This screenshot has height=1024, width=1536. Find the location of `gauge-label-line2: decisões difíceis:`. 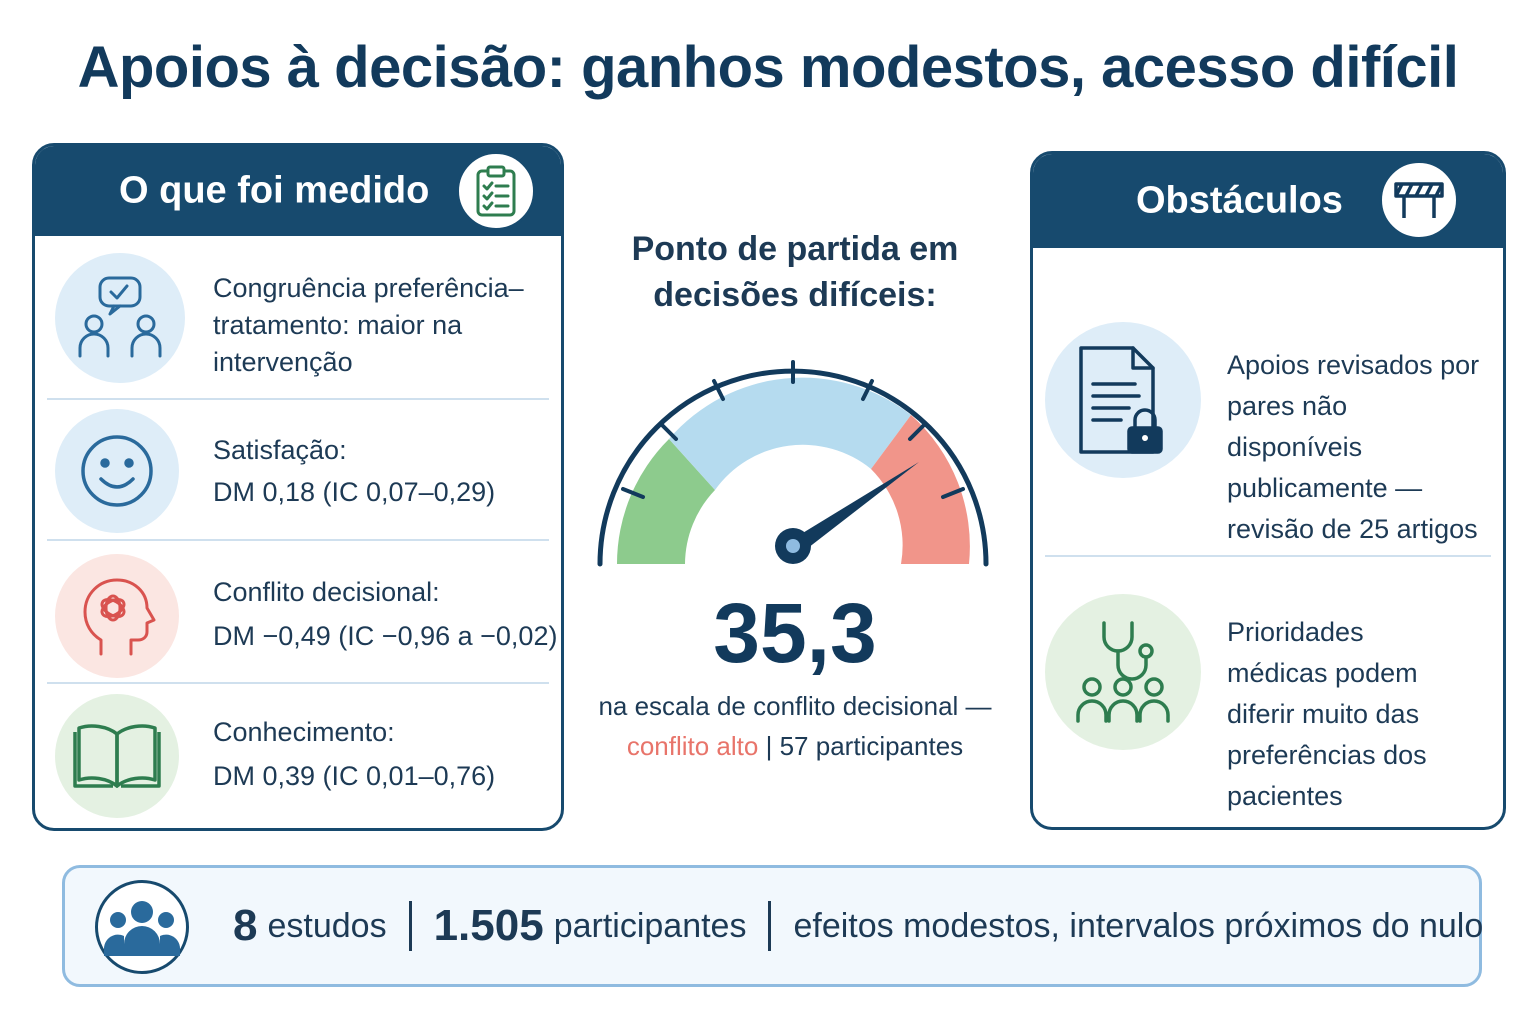

gauge-label-line2: decisões difíceis: is located at coordinates (795, 295).